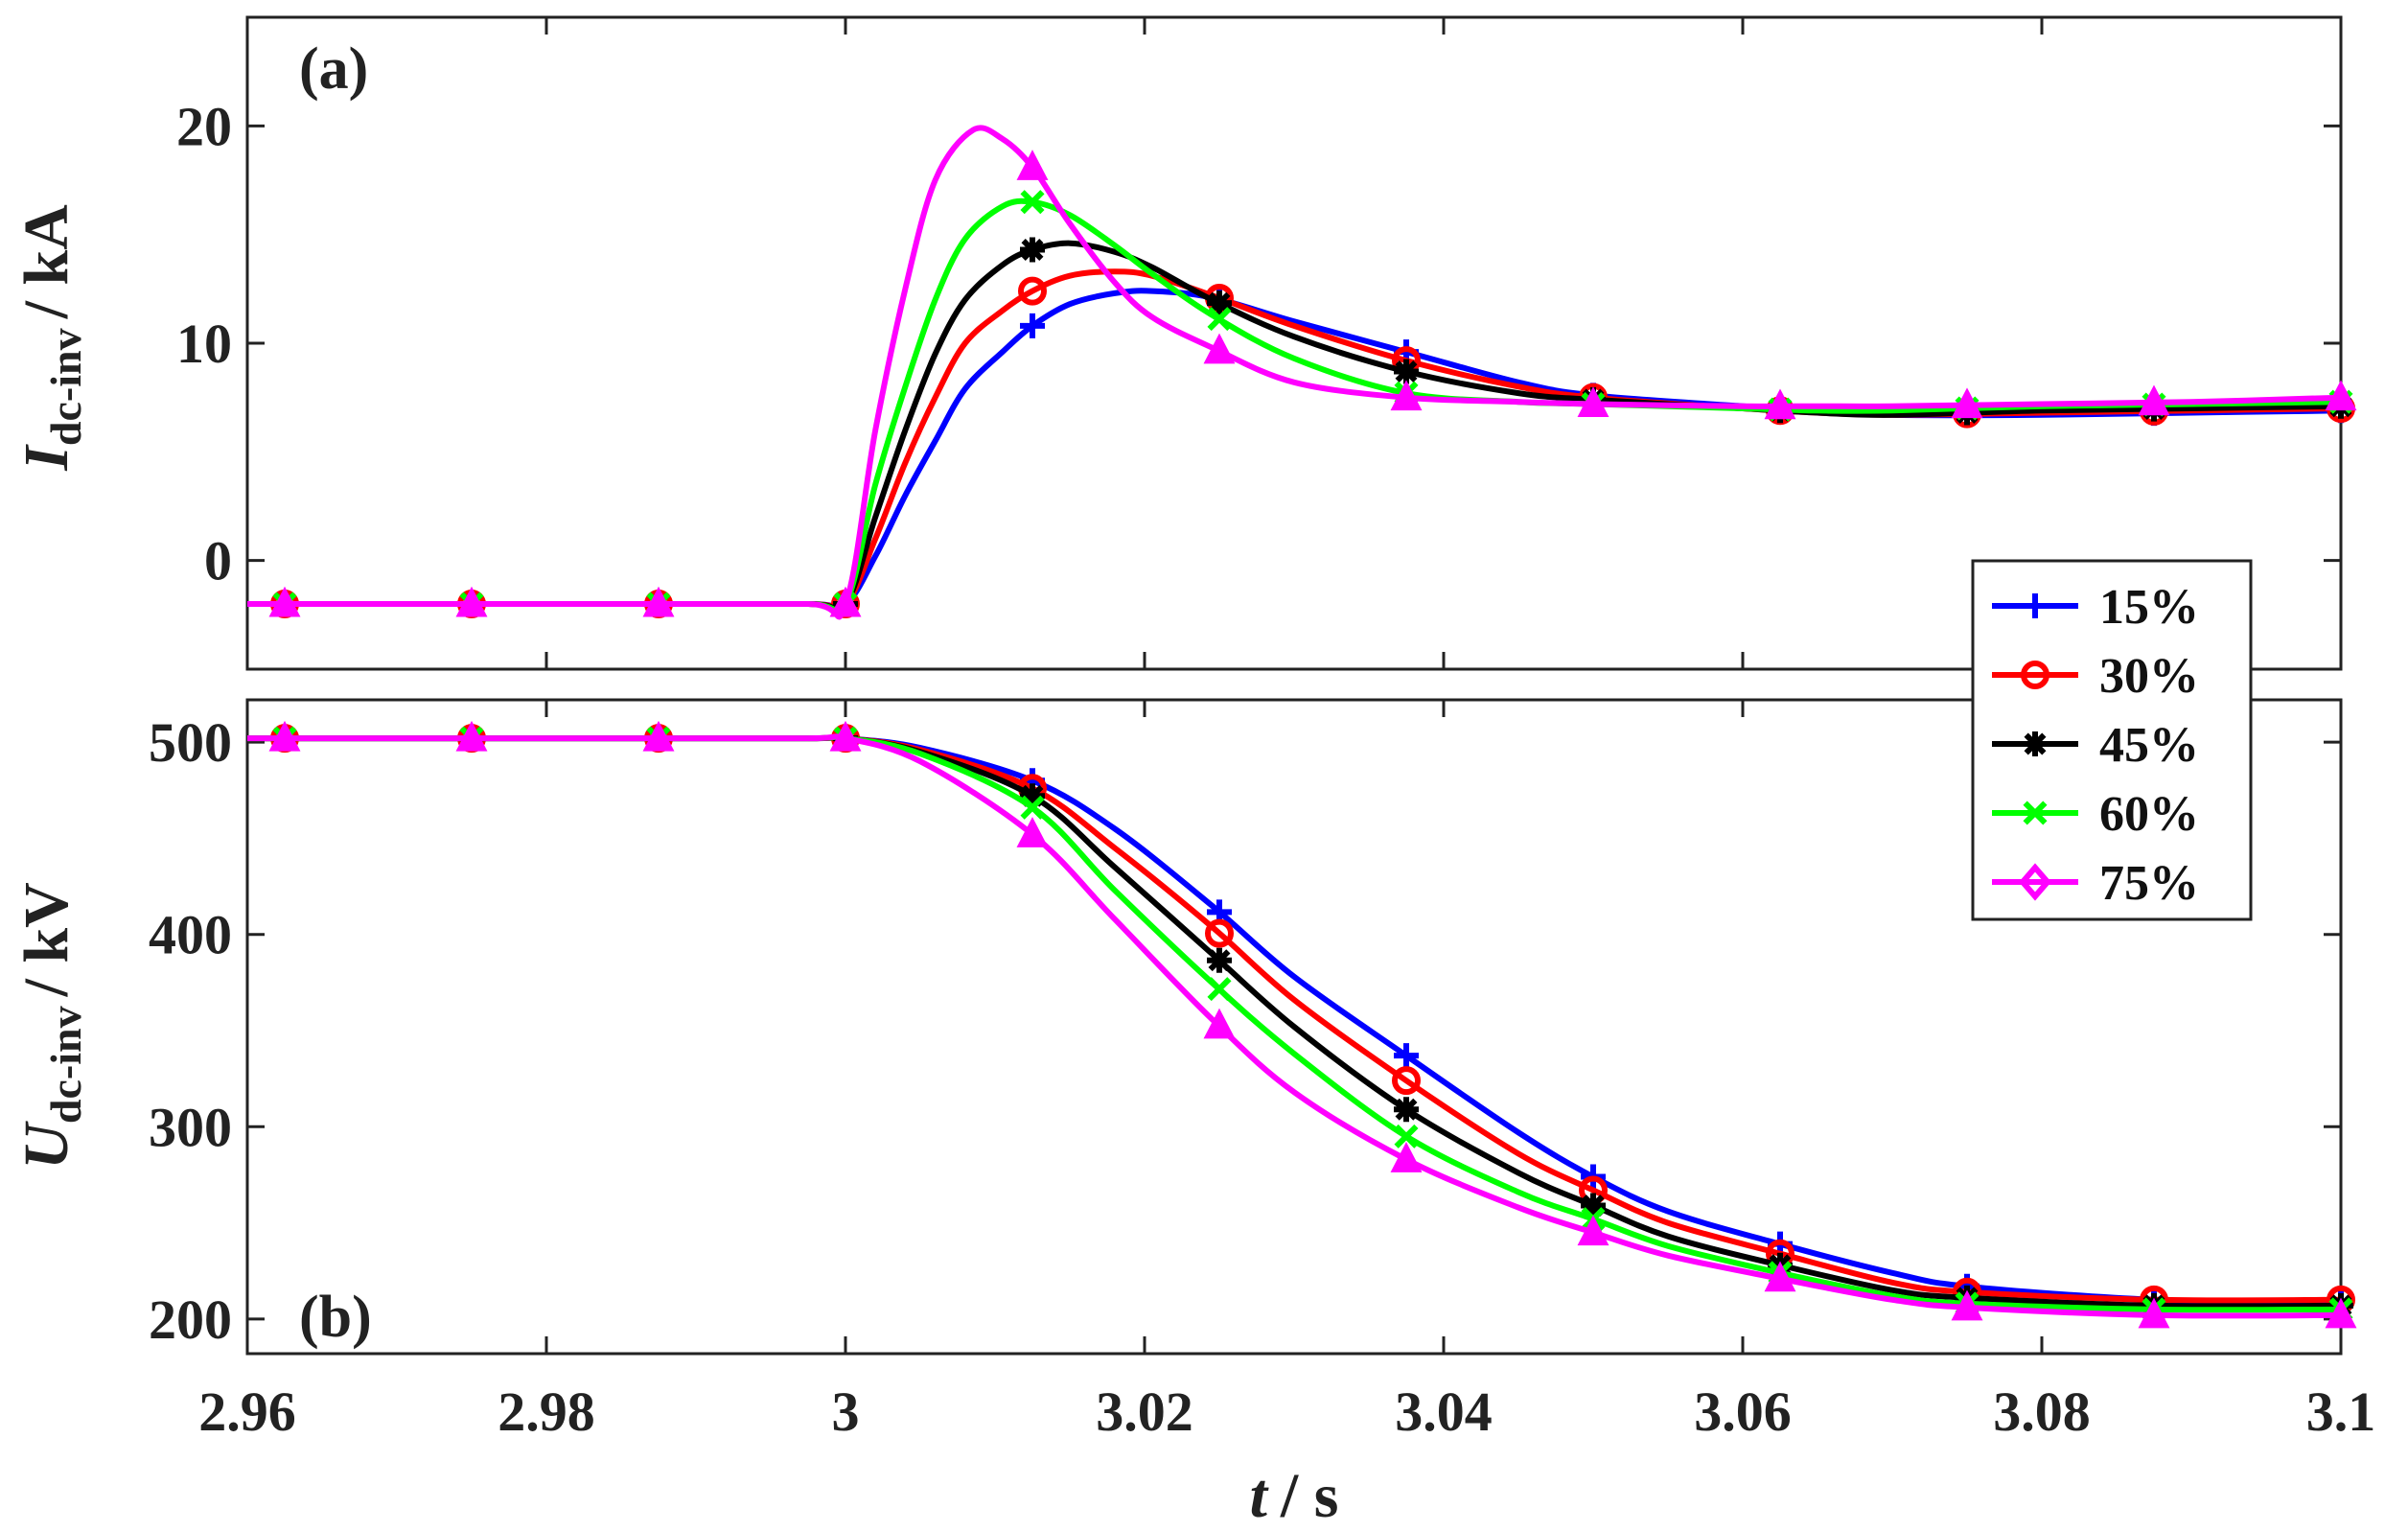 The image size is (2408, 1531). What do you see at coordinates (204, 126) in the screenshot?
I see `y-tick-label: 20` at bounding box center [204, 126].